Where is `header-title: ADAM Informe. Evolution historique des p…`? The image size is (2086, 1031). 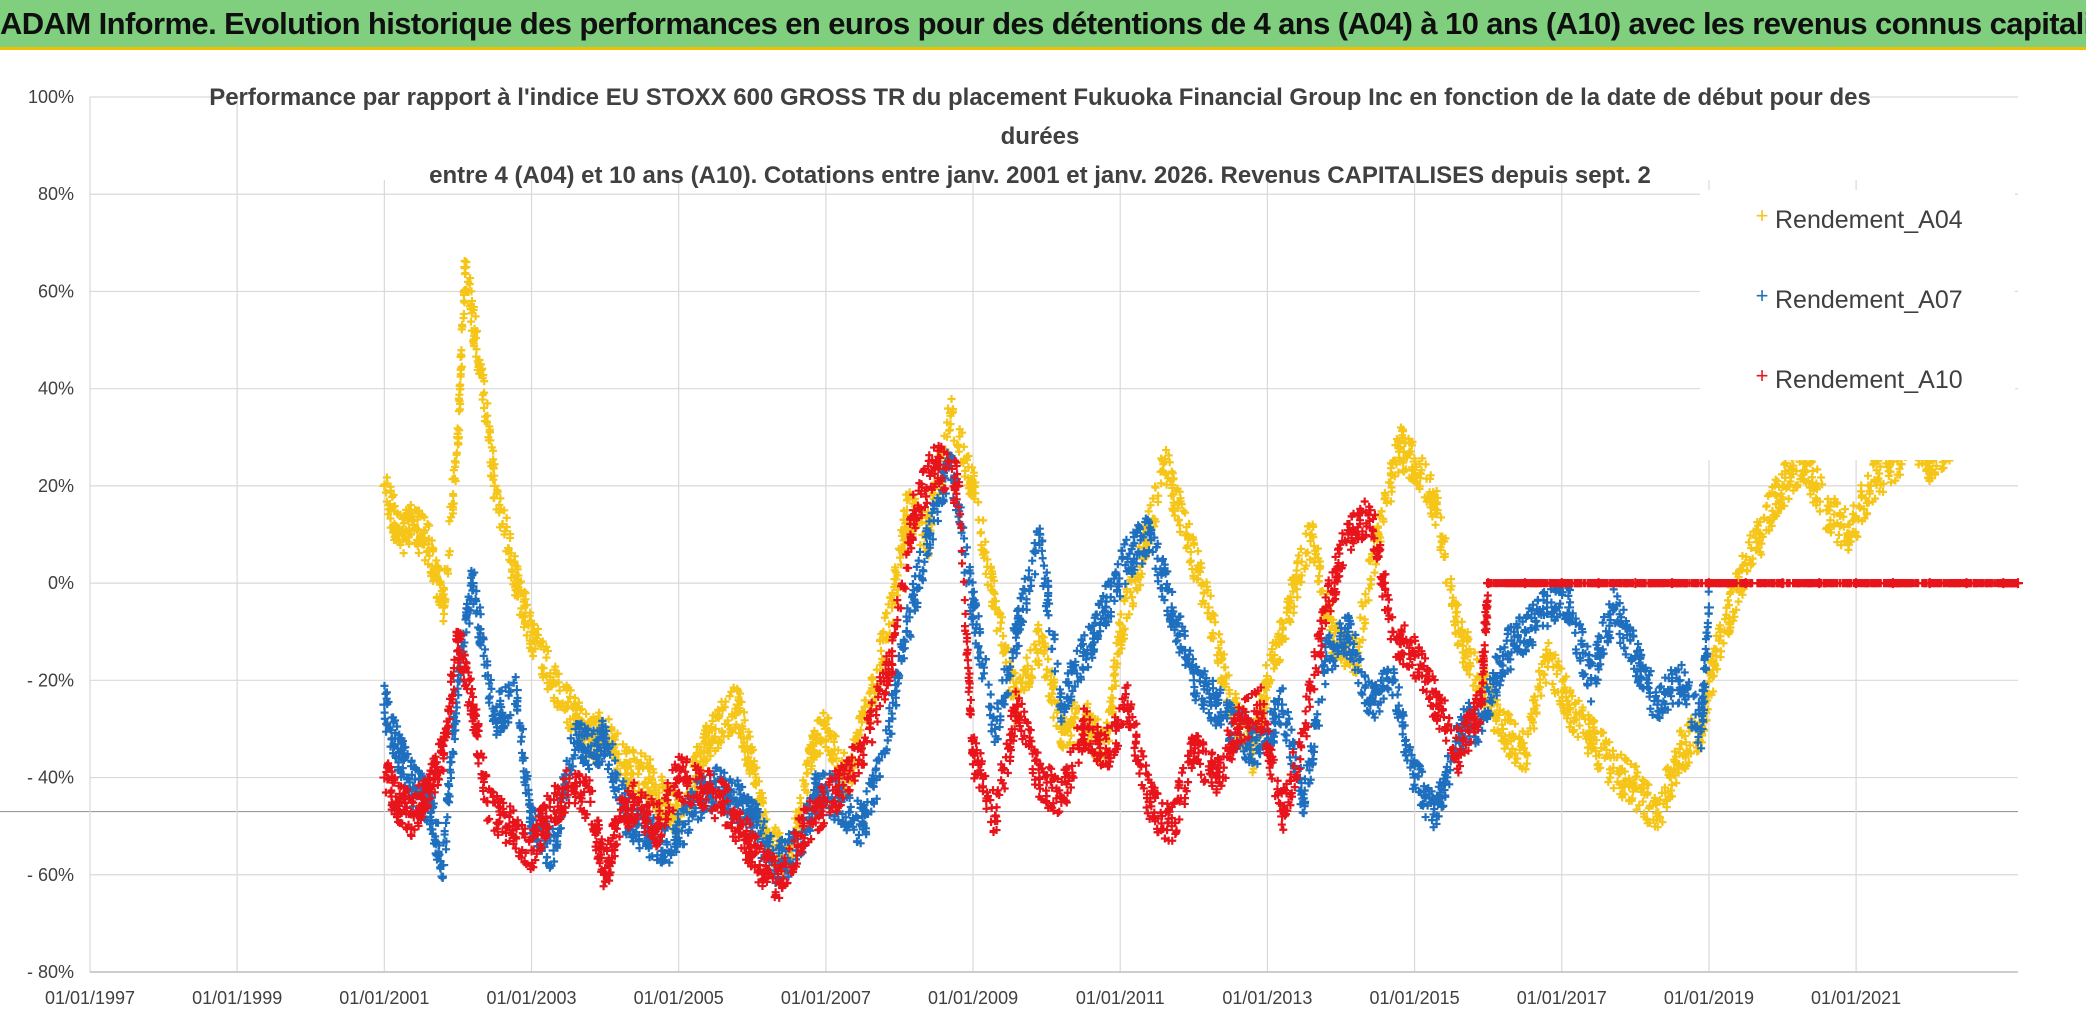 header-title: ADAM Informe. Evolution historique des p… is located at coordinates (1043, 23).